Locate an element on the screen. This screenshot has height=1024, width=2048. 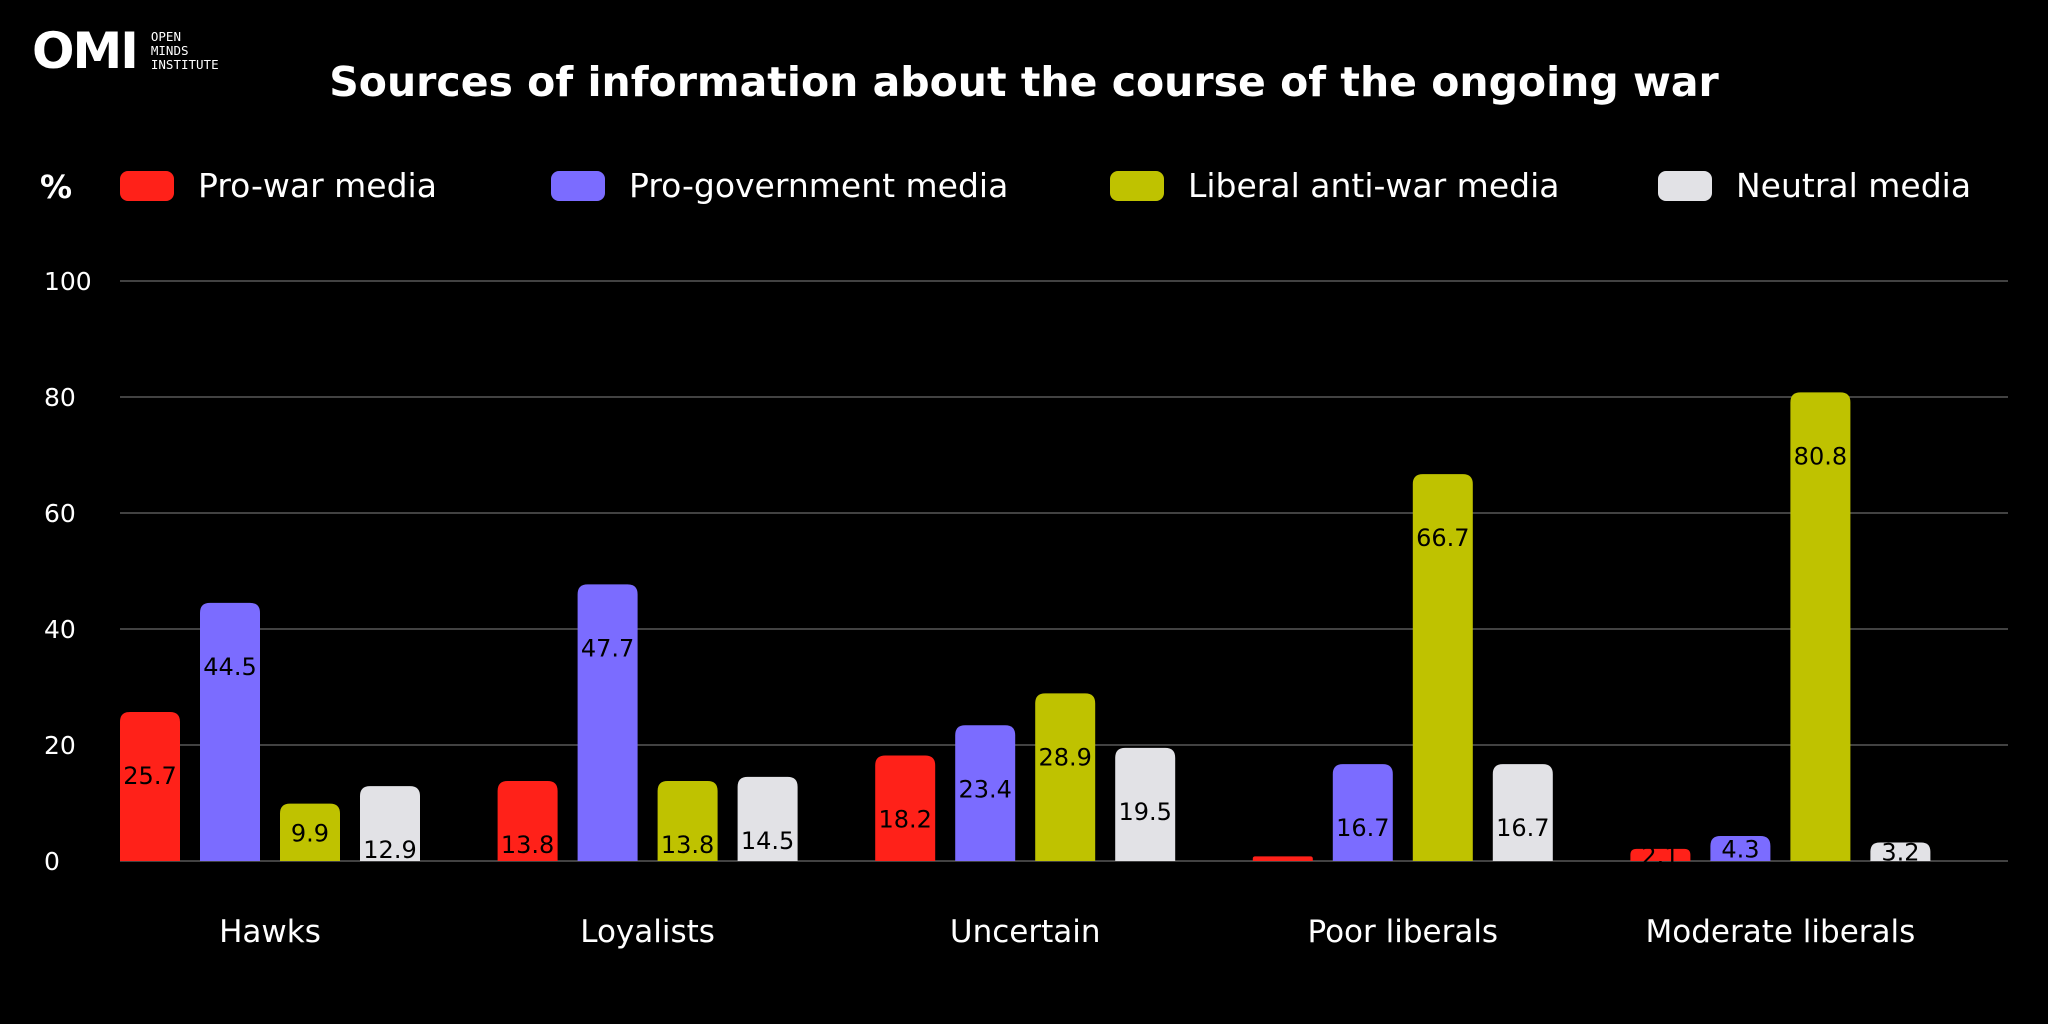
bar-uncertain-pro-war-media is located at coordinates (905, 808).